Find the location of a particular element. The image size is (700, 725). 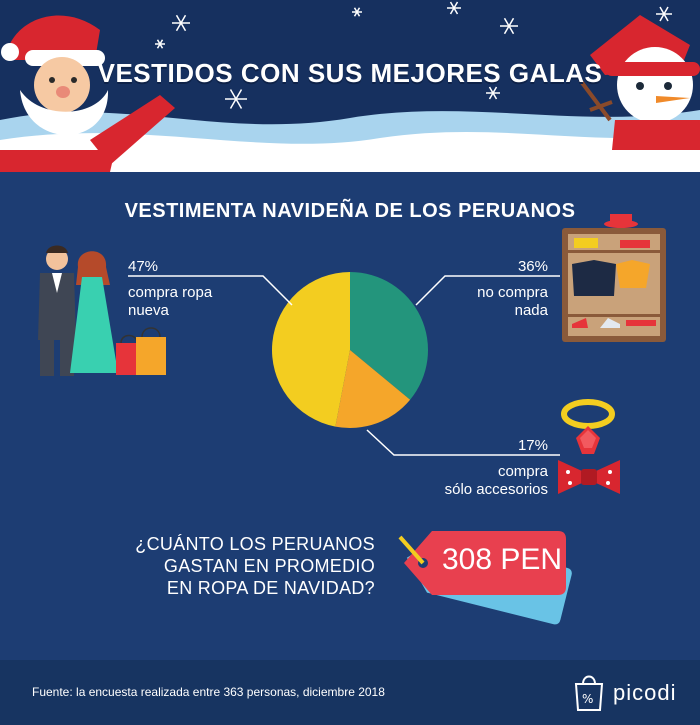

footer-bar is located at coordinates (350, 692).